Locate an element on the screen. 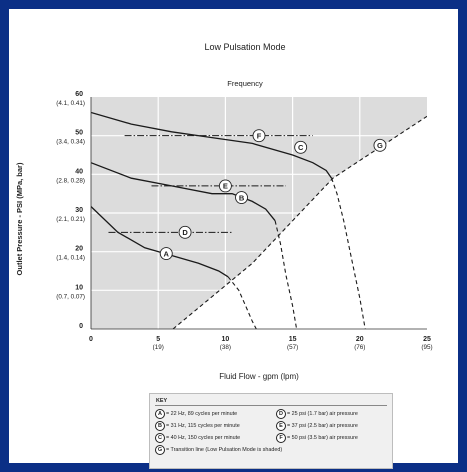 The height and width of the screenshot is (472, 467). key-text: = 50 psi (3.5 bar) air pressure is located at coordinates (322, 438).